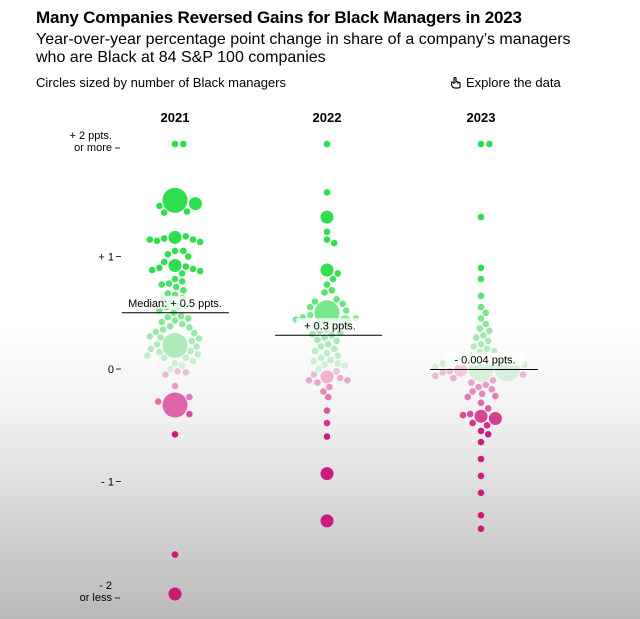 This screenshot has height=619, width=640. I want to click on y-tick-label: + 1, so click(106, 258).